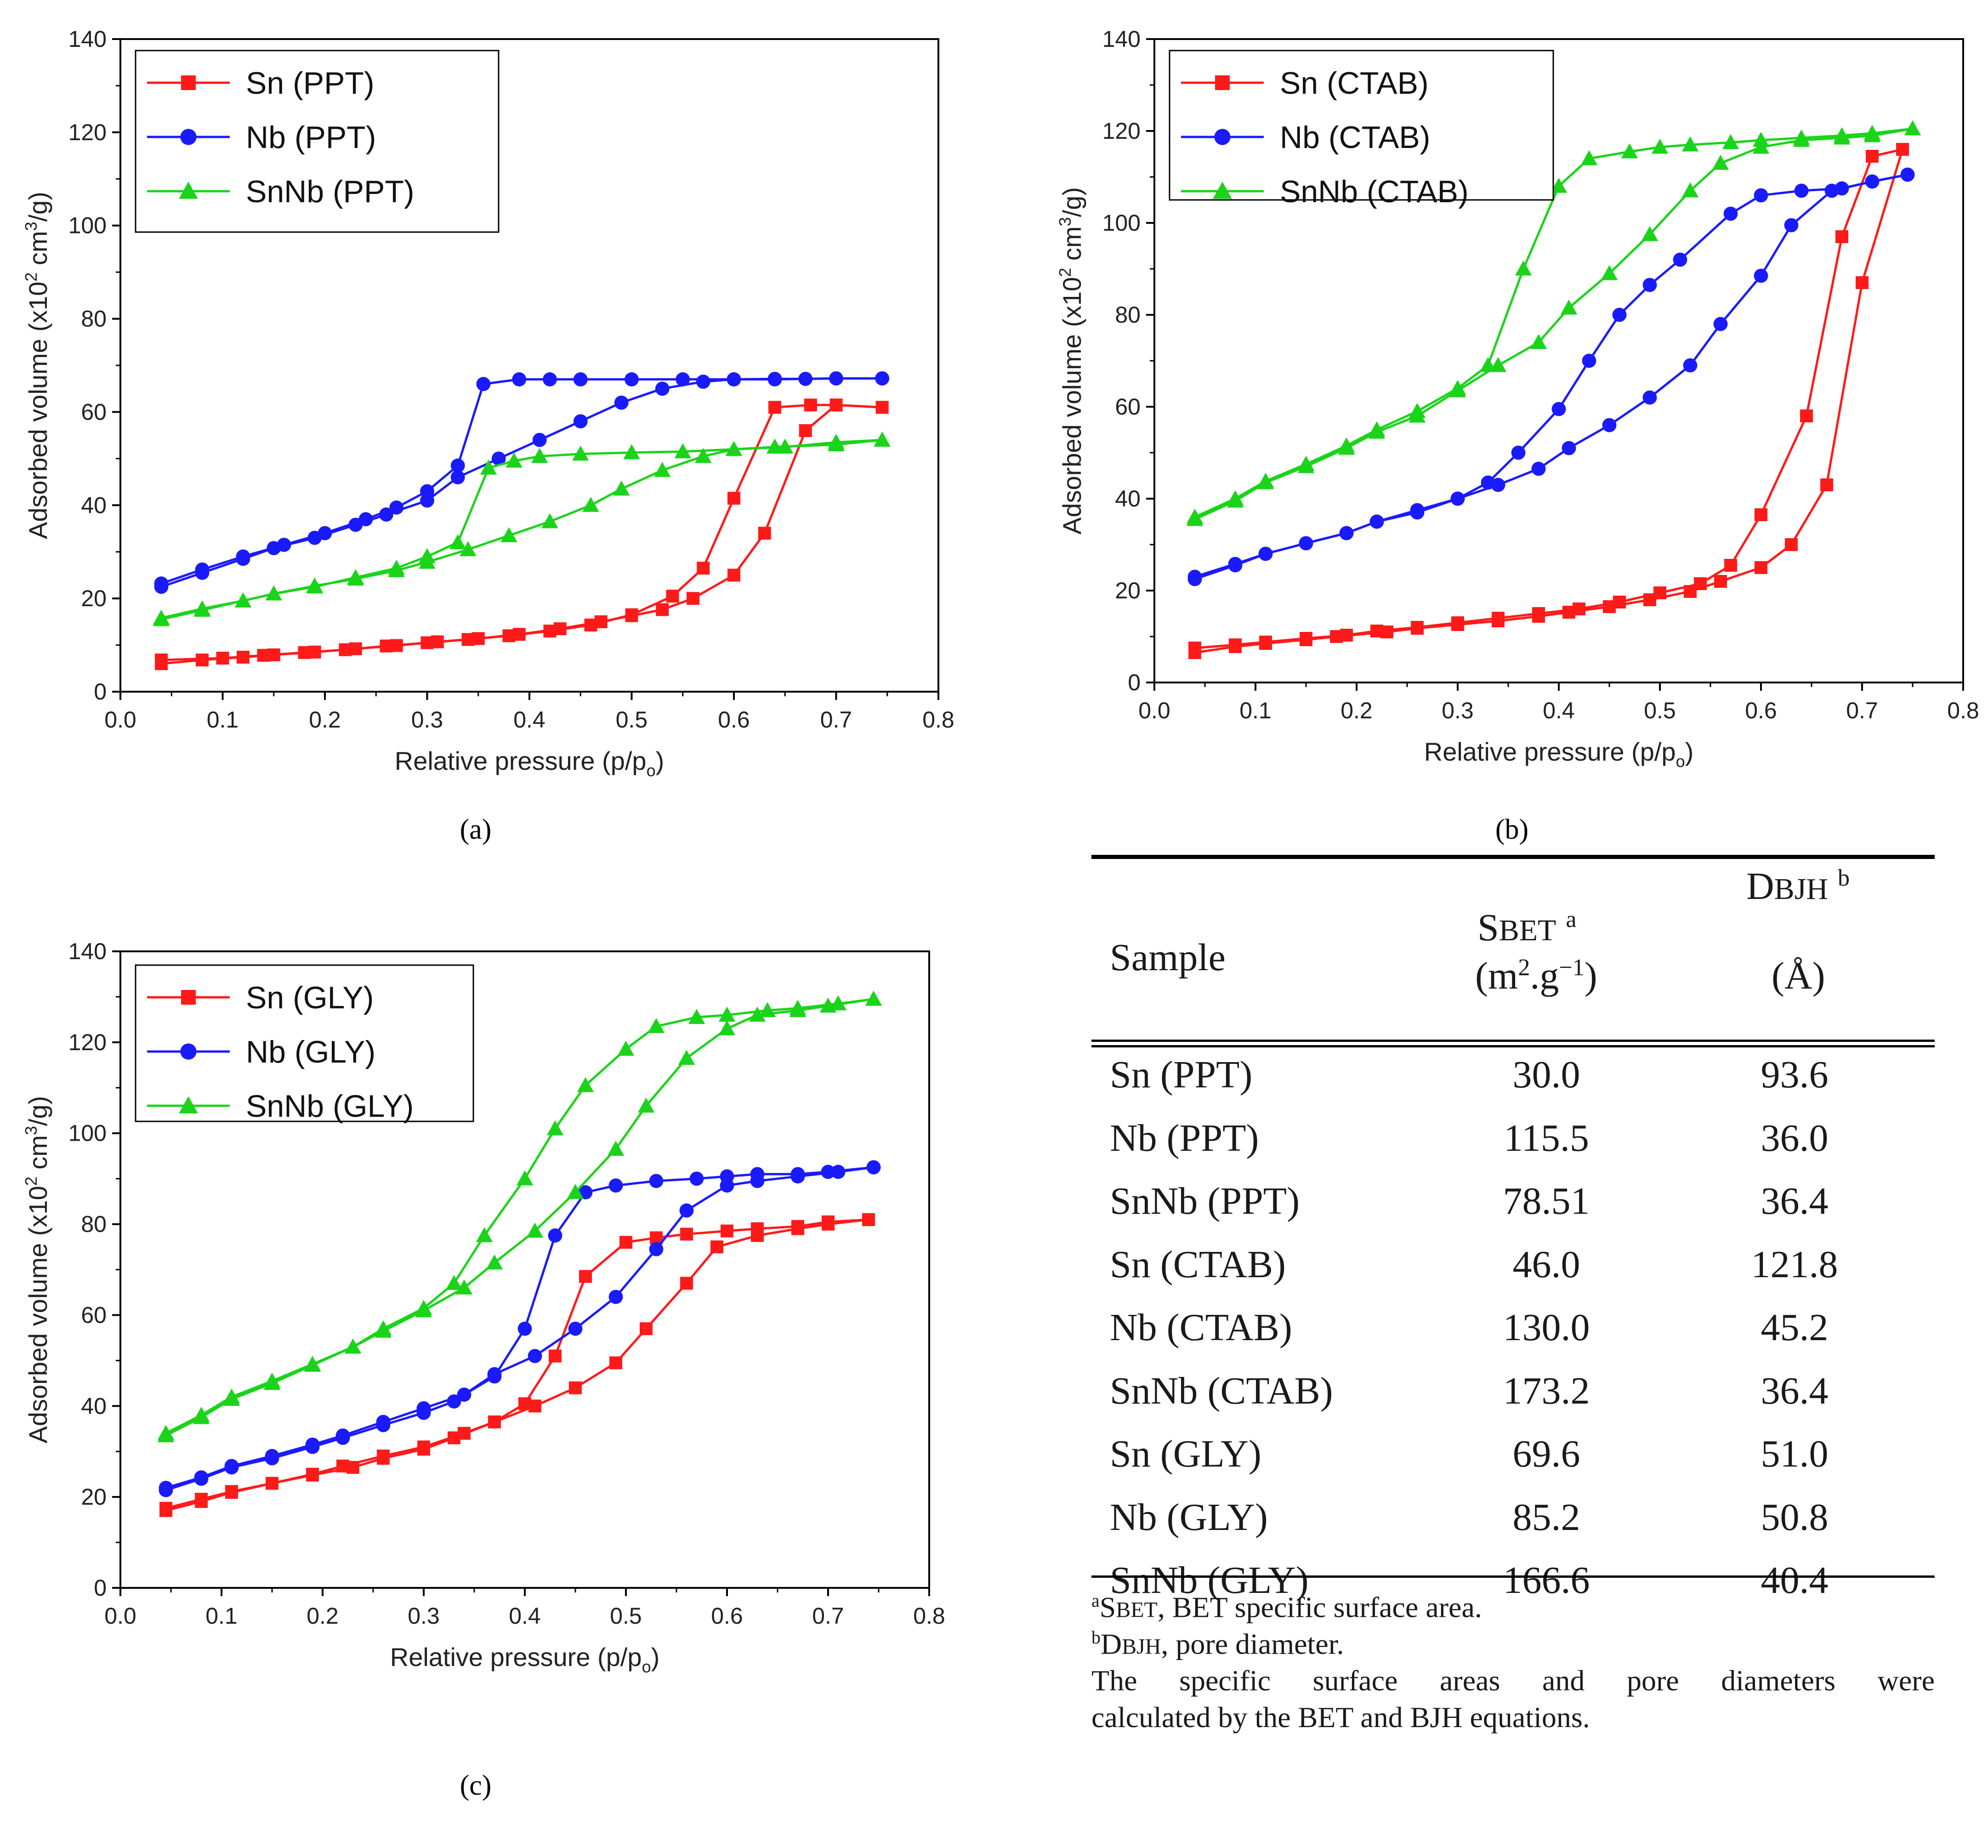 The width and height of the screenshot is (1988, 1848). I want to click on y-tick-label: 40, so click(94, 505).